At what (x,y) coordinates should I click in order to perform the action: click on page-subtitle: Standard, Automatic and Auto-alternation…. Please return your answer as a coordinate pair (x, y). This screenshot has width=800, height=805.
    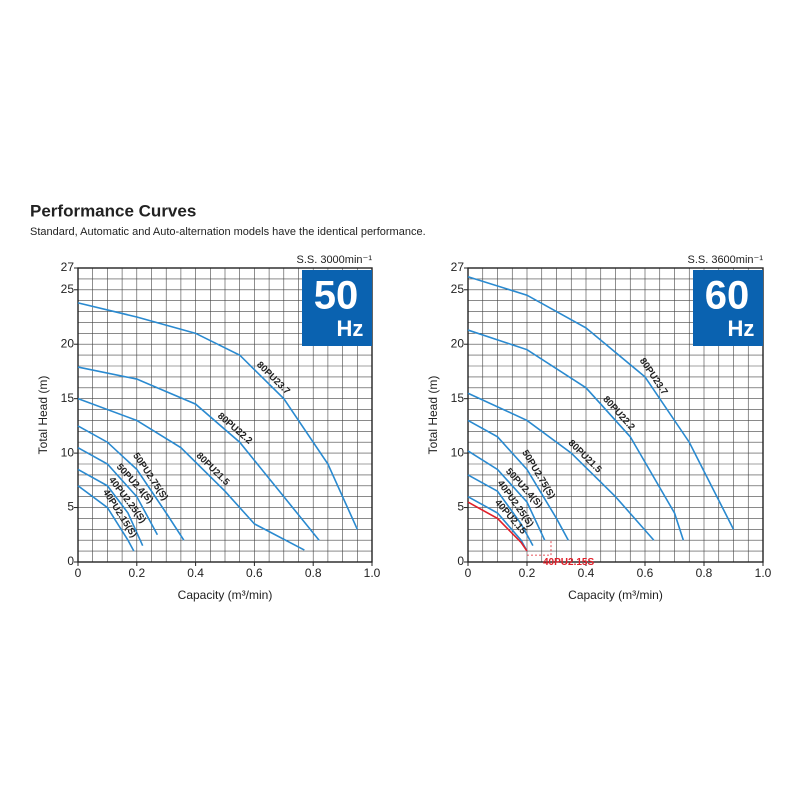
    Looking at the image, I should click on (228, 232).